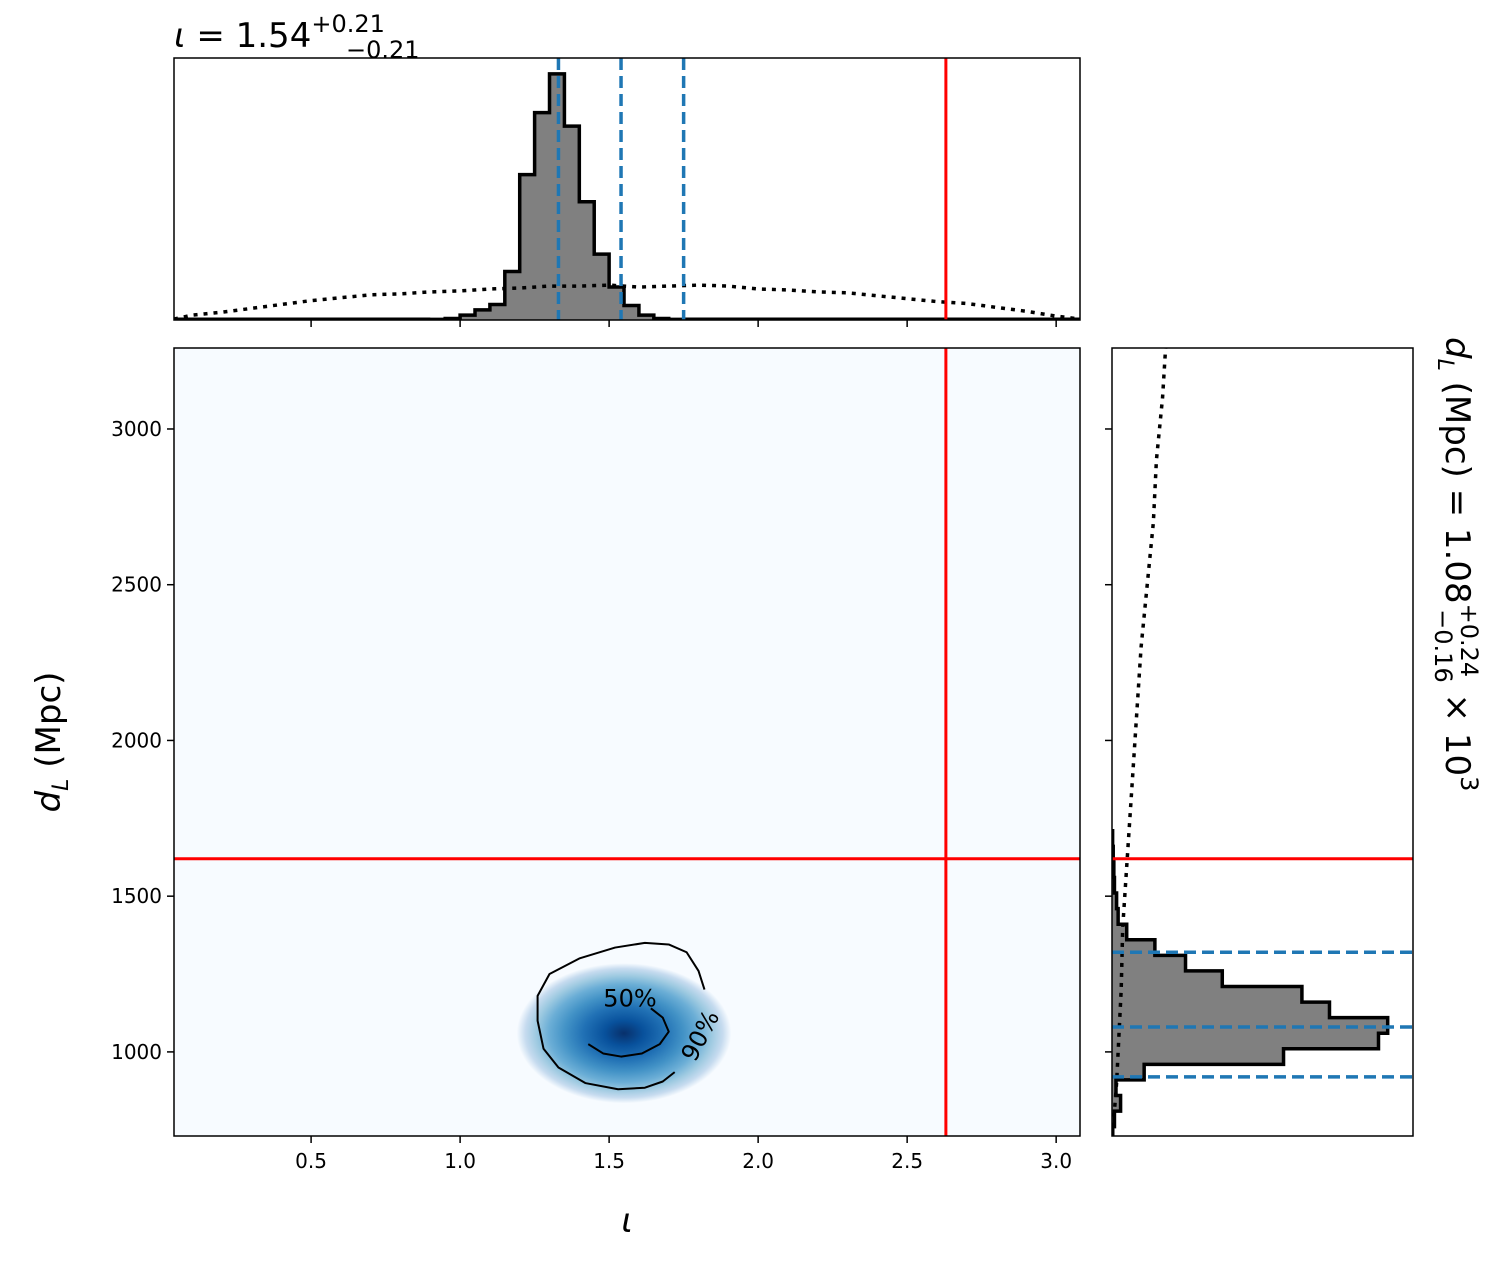  Describe the element at coordinates (1469, 783) in the screenshot. I see `right-title-exp: 3` at that location.